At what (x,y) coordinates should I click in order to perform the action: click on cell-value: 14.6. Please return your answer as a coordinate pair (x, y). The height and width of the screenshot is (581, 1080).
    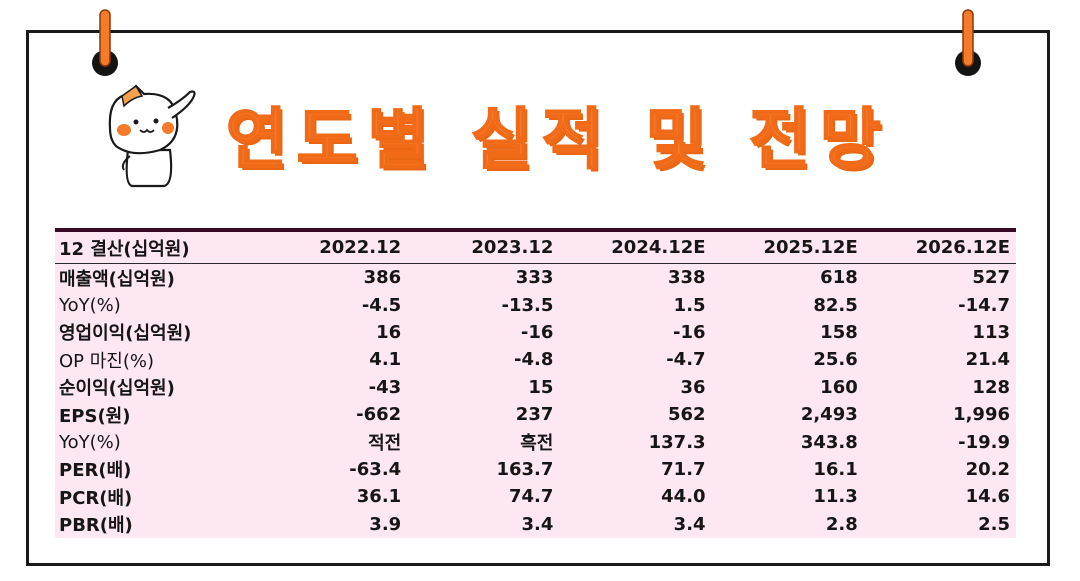
    Looking at the image, I should click on (987, 497).